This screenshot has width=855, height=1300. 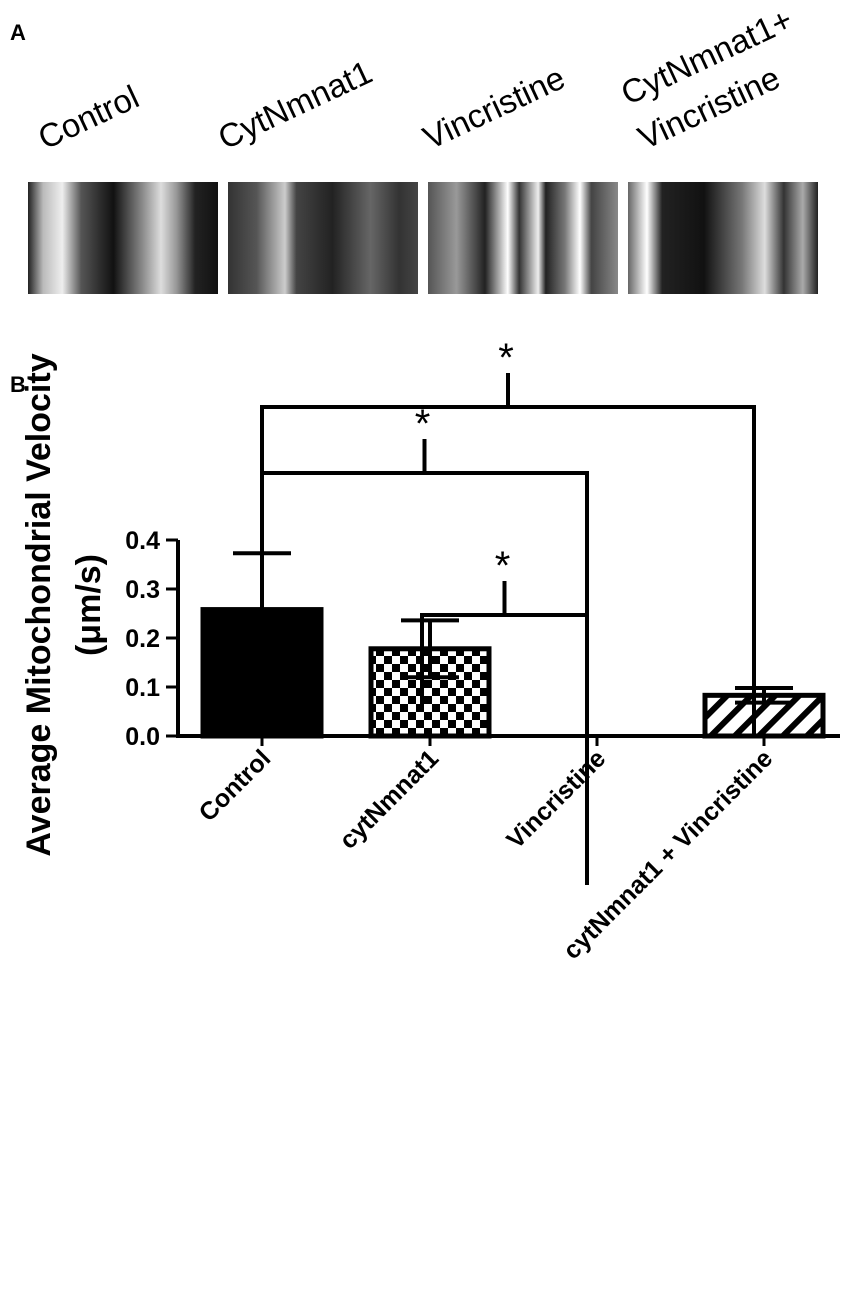 I want to click on y-tick-label: 0.4, so click(x=142, y=541).